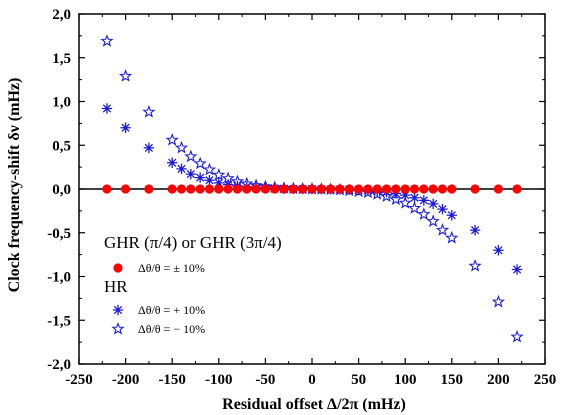 The width and height of the screenshot is (563, 415). Describe the element at coordinates (59, 234) in the screenshot. I see `y-tick-label: -0,5` at that location.